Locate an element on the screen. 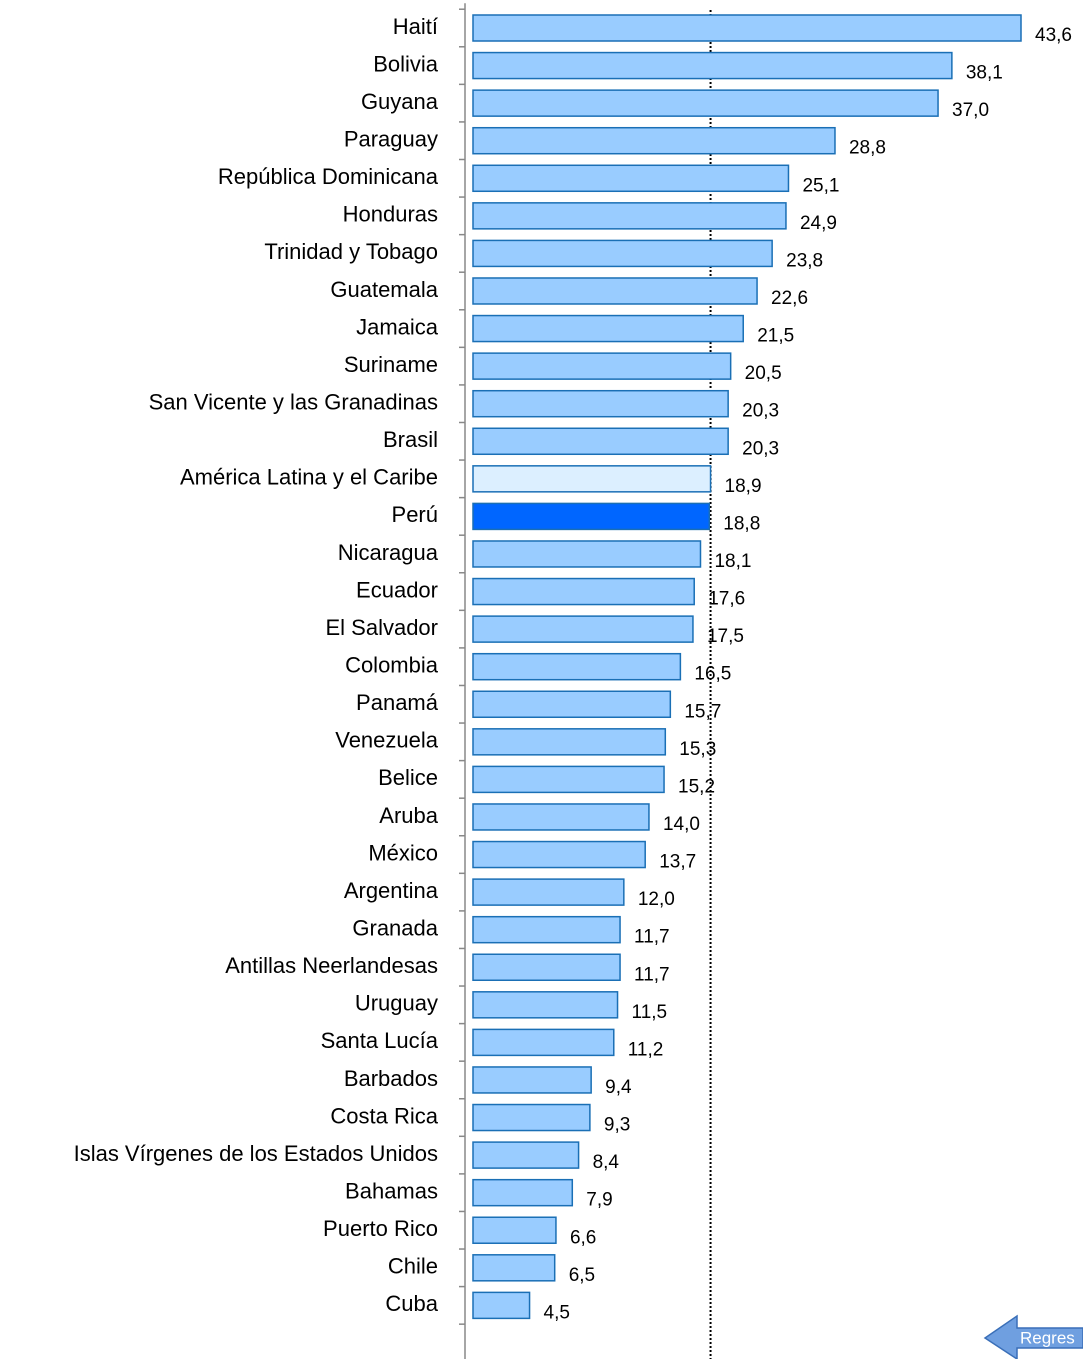 The width and height of the screenshot is (1083, 1359). y-tick-label: Suriname is located at coordinates (391, 364).